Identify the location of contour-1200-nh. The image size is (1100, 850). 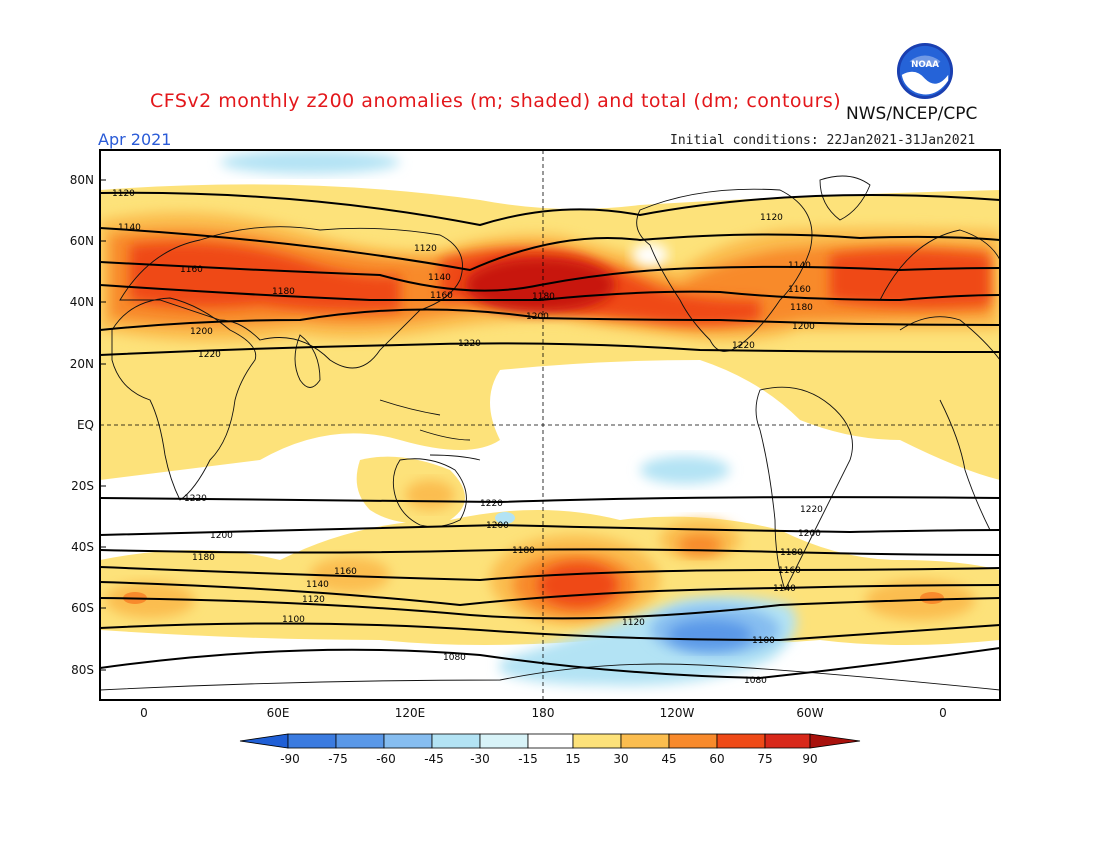
(550, 319).